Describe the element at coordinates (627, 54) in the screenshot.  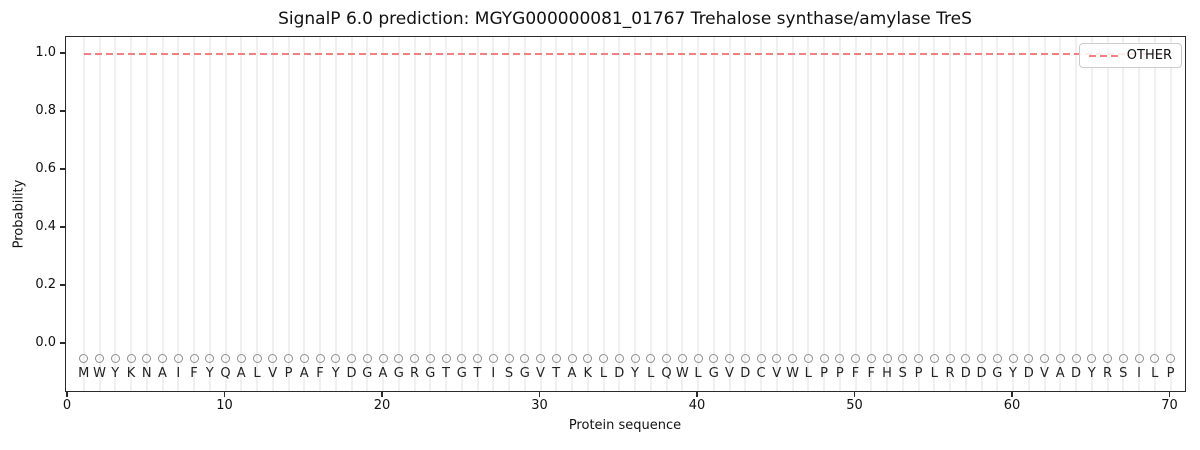
I see `other-probability-line` at that location.